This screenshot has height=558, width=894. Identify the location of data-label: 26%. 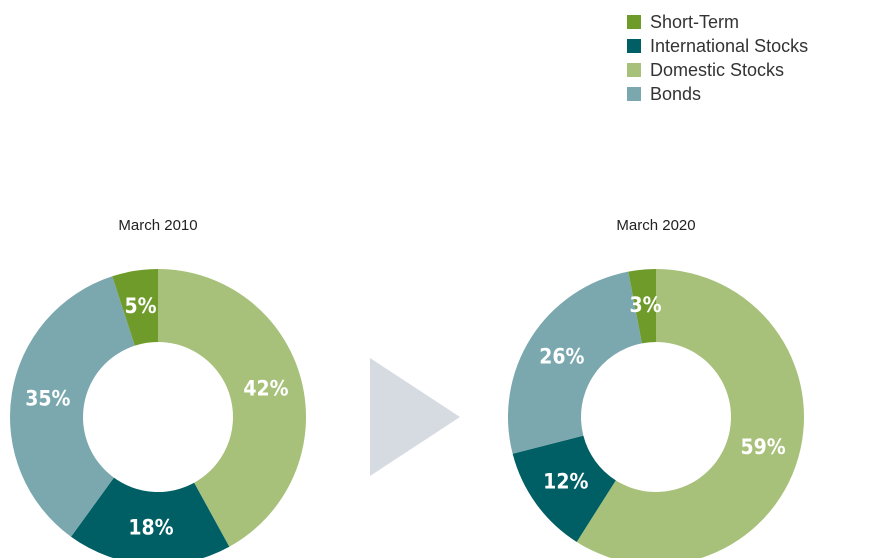
(561, 356).